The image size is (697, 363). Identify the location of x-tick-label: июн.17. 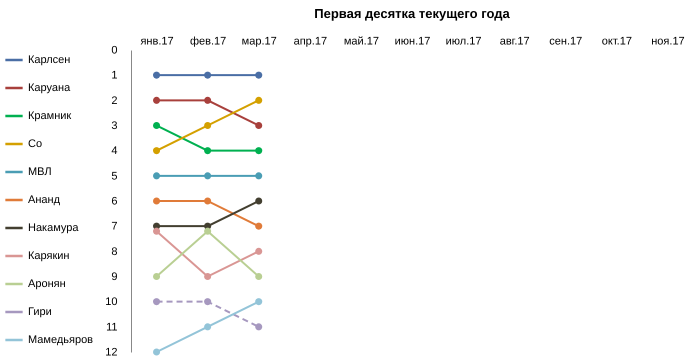
(412, 42).